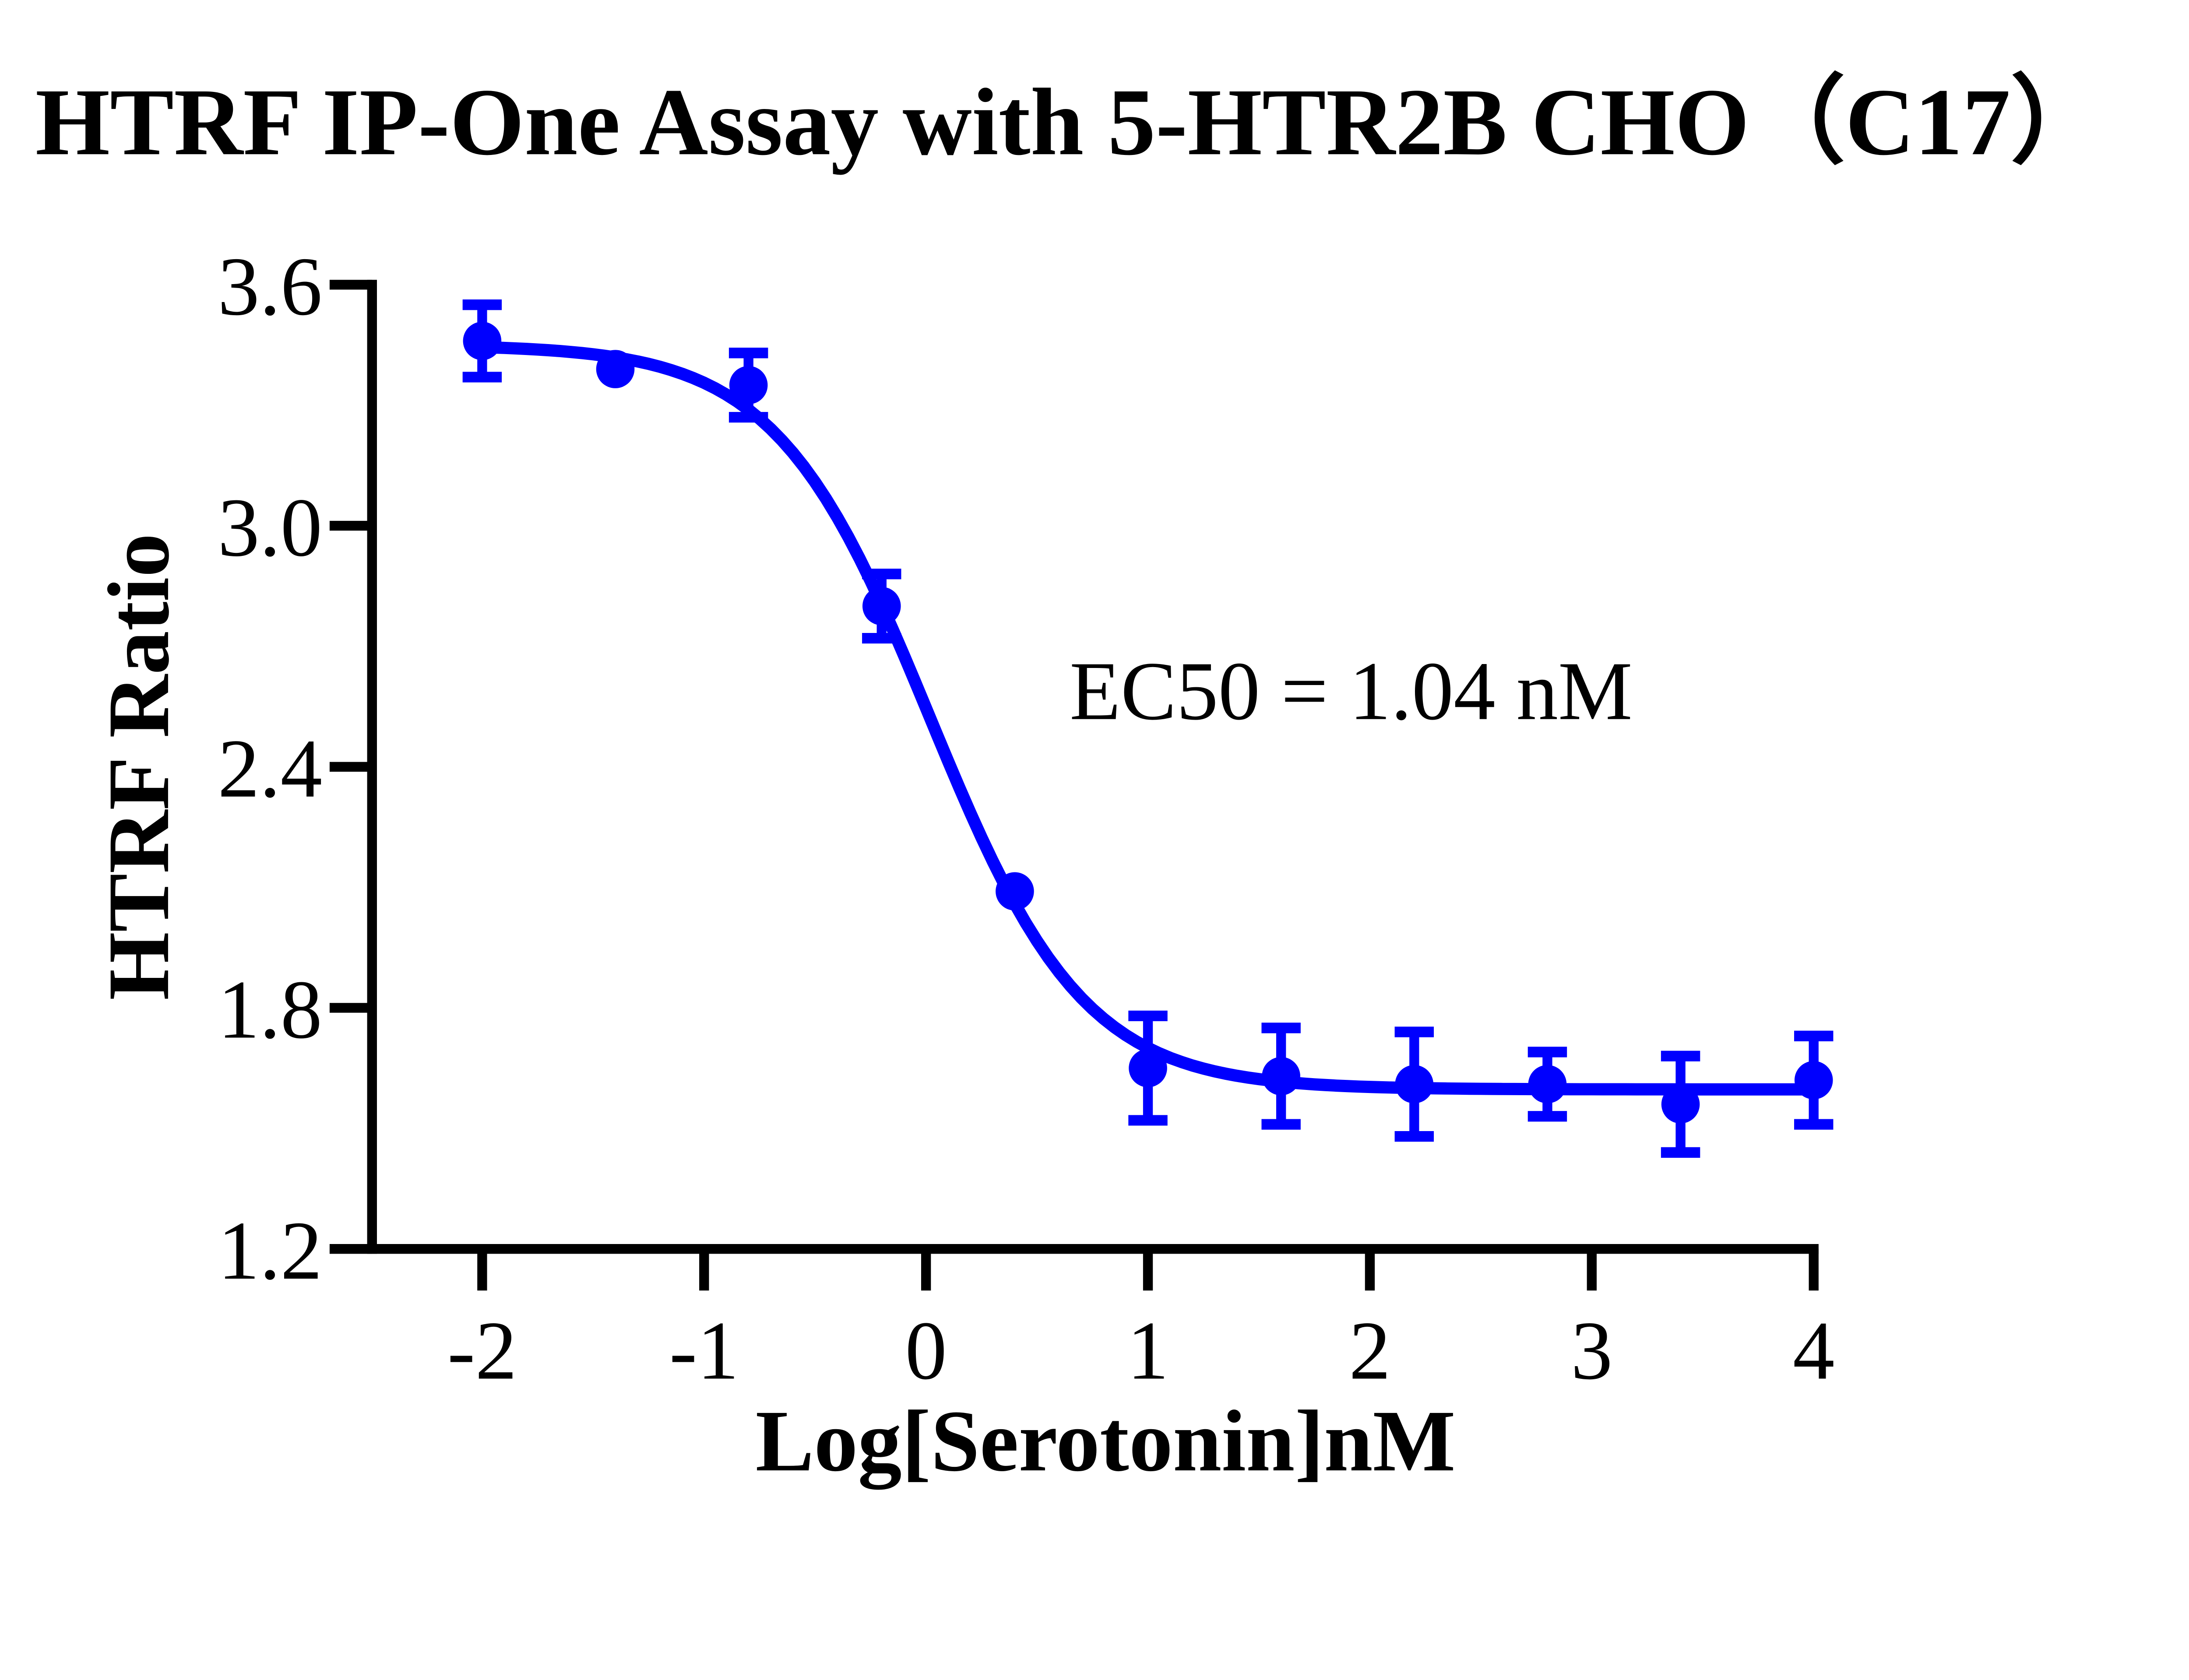  What do you see at coordinates (1106, 1441) in the screenshot?
I see `x-axis-label: Log[Serotonin]nM` at bounding box center [1106, 1441].